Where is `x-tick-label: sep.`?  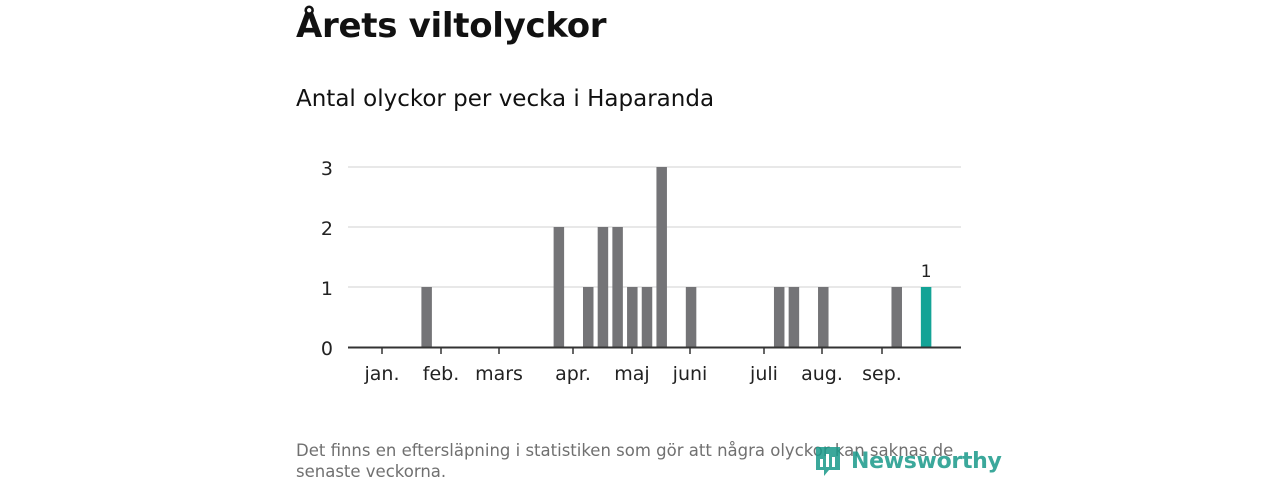
x-tick-label: sep. is located at coordinates (882, 374).